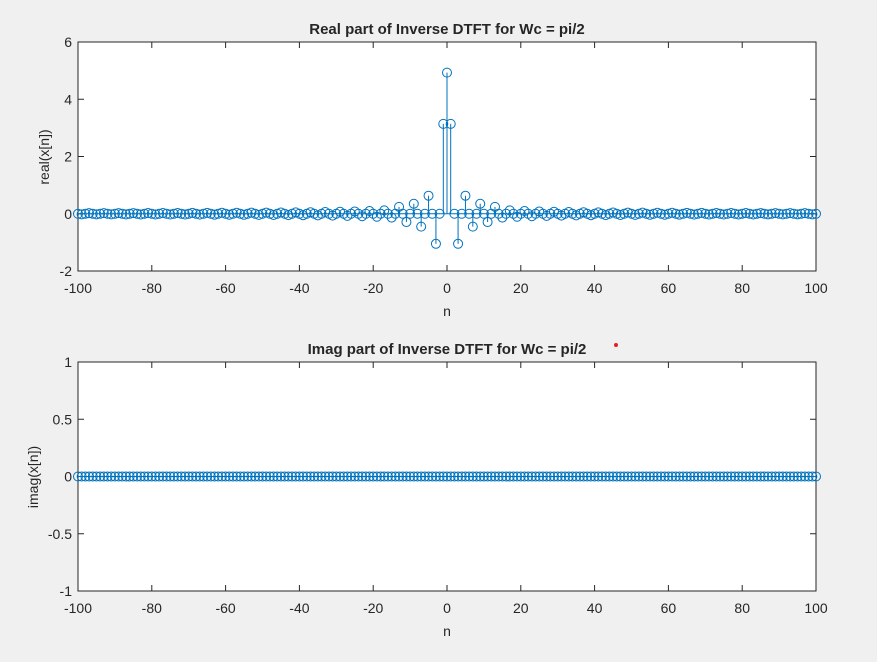 The height and width of the screenshot is (662, 877). I want to click on y-tick-label: -2, so click(66, 271).